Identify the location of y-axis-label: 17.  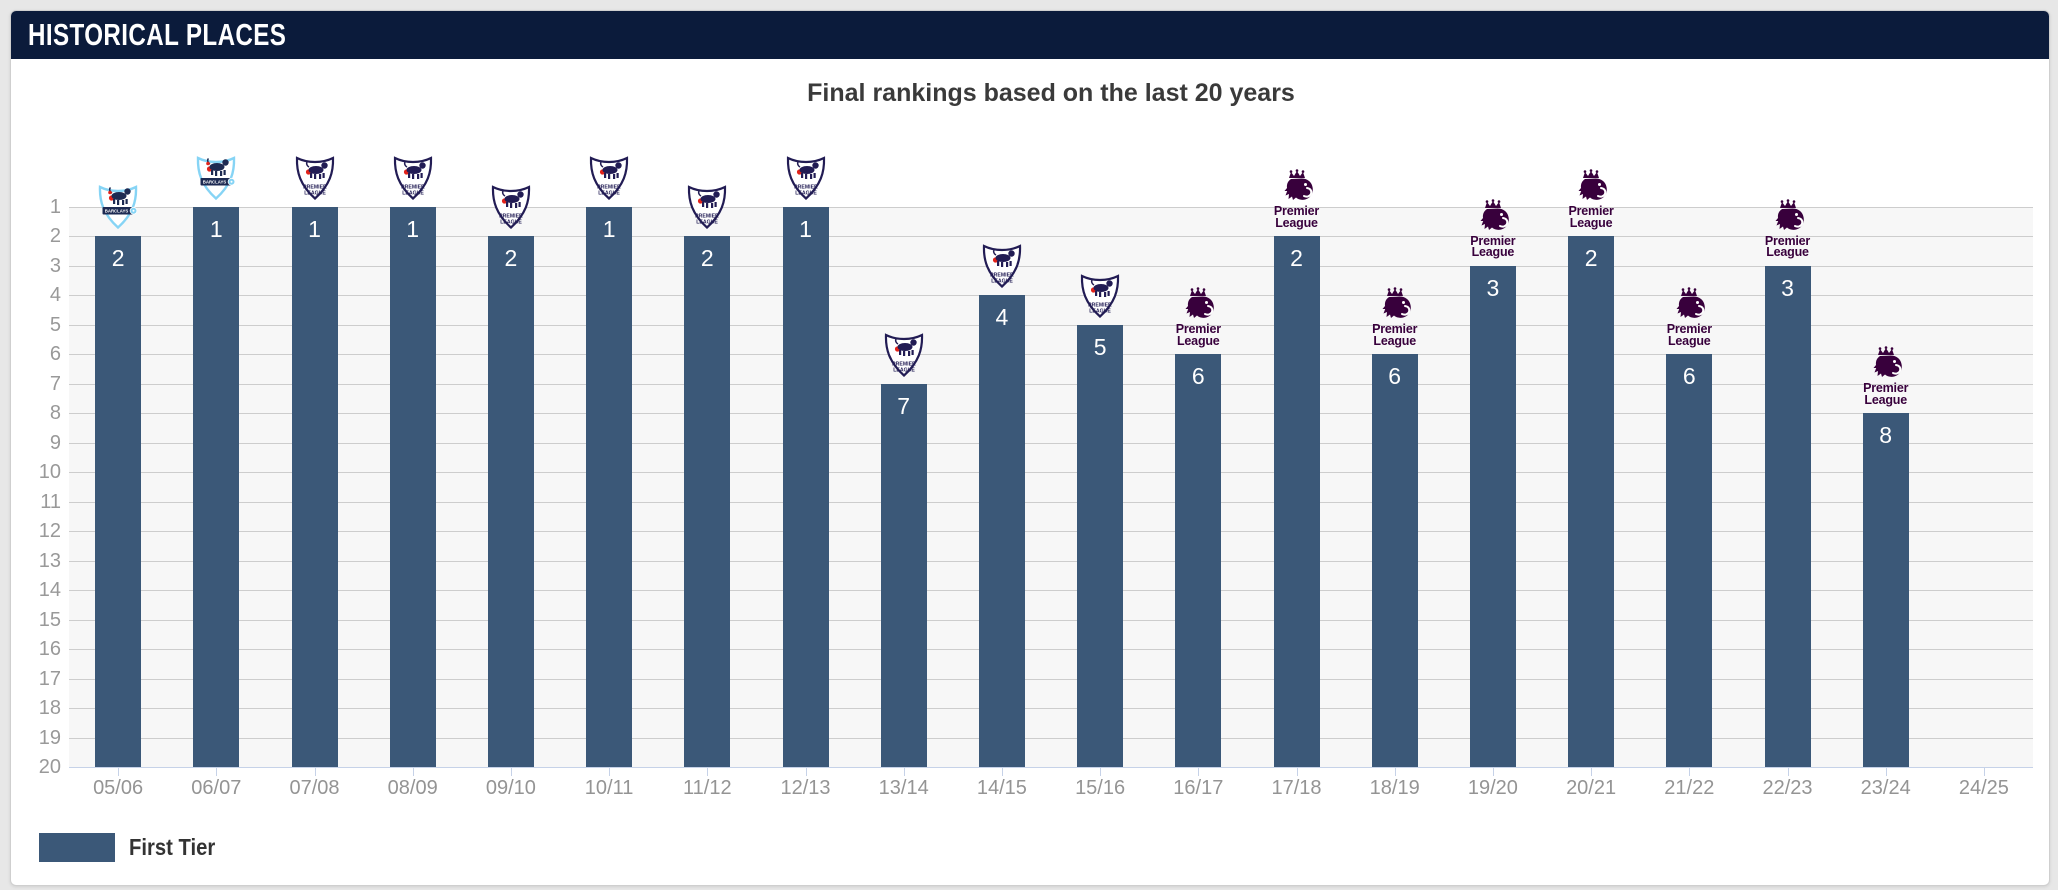
(49, 678).